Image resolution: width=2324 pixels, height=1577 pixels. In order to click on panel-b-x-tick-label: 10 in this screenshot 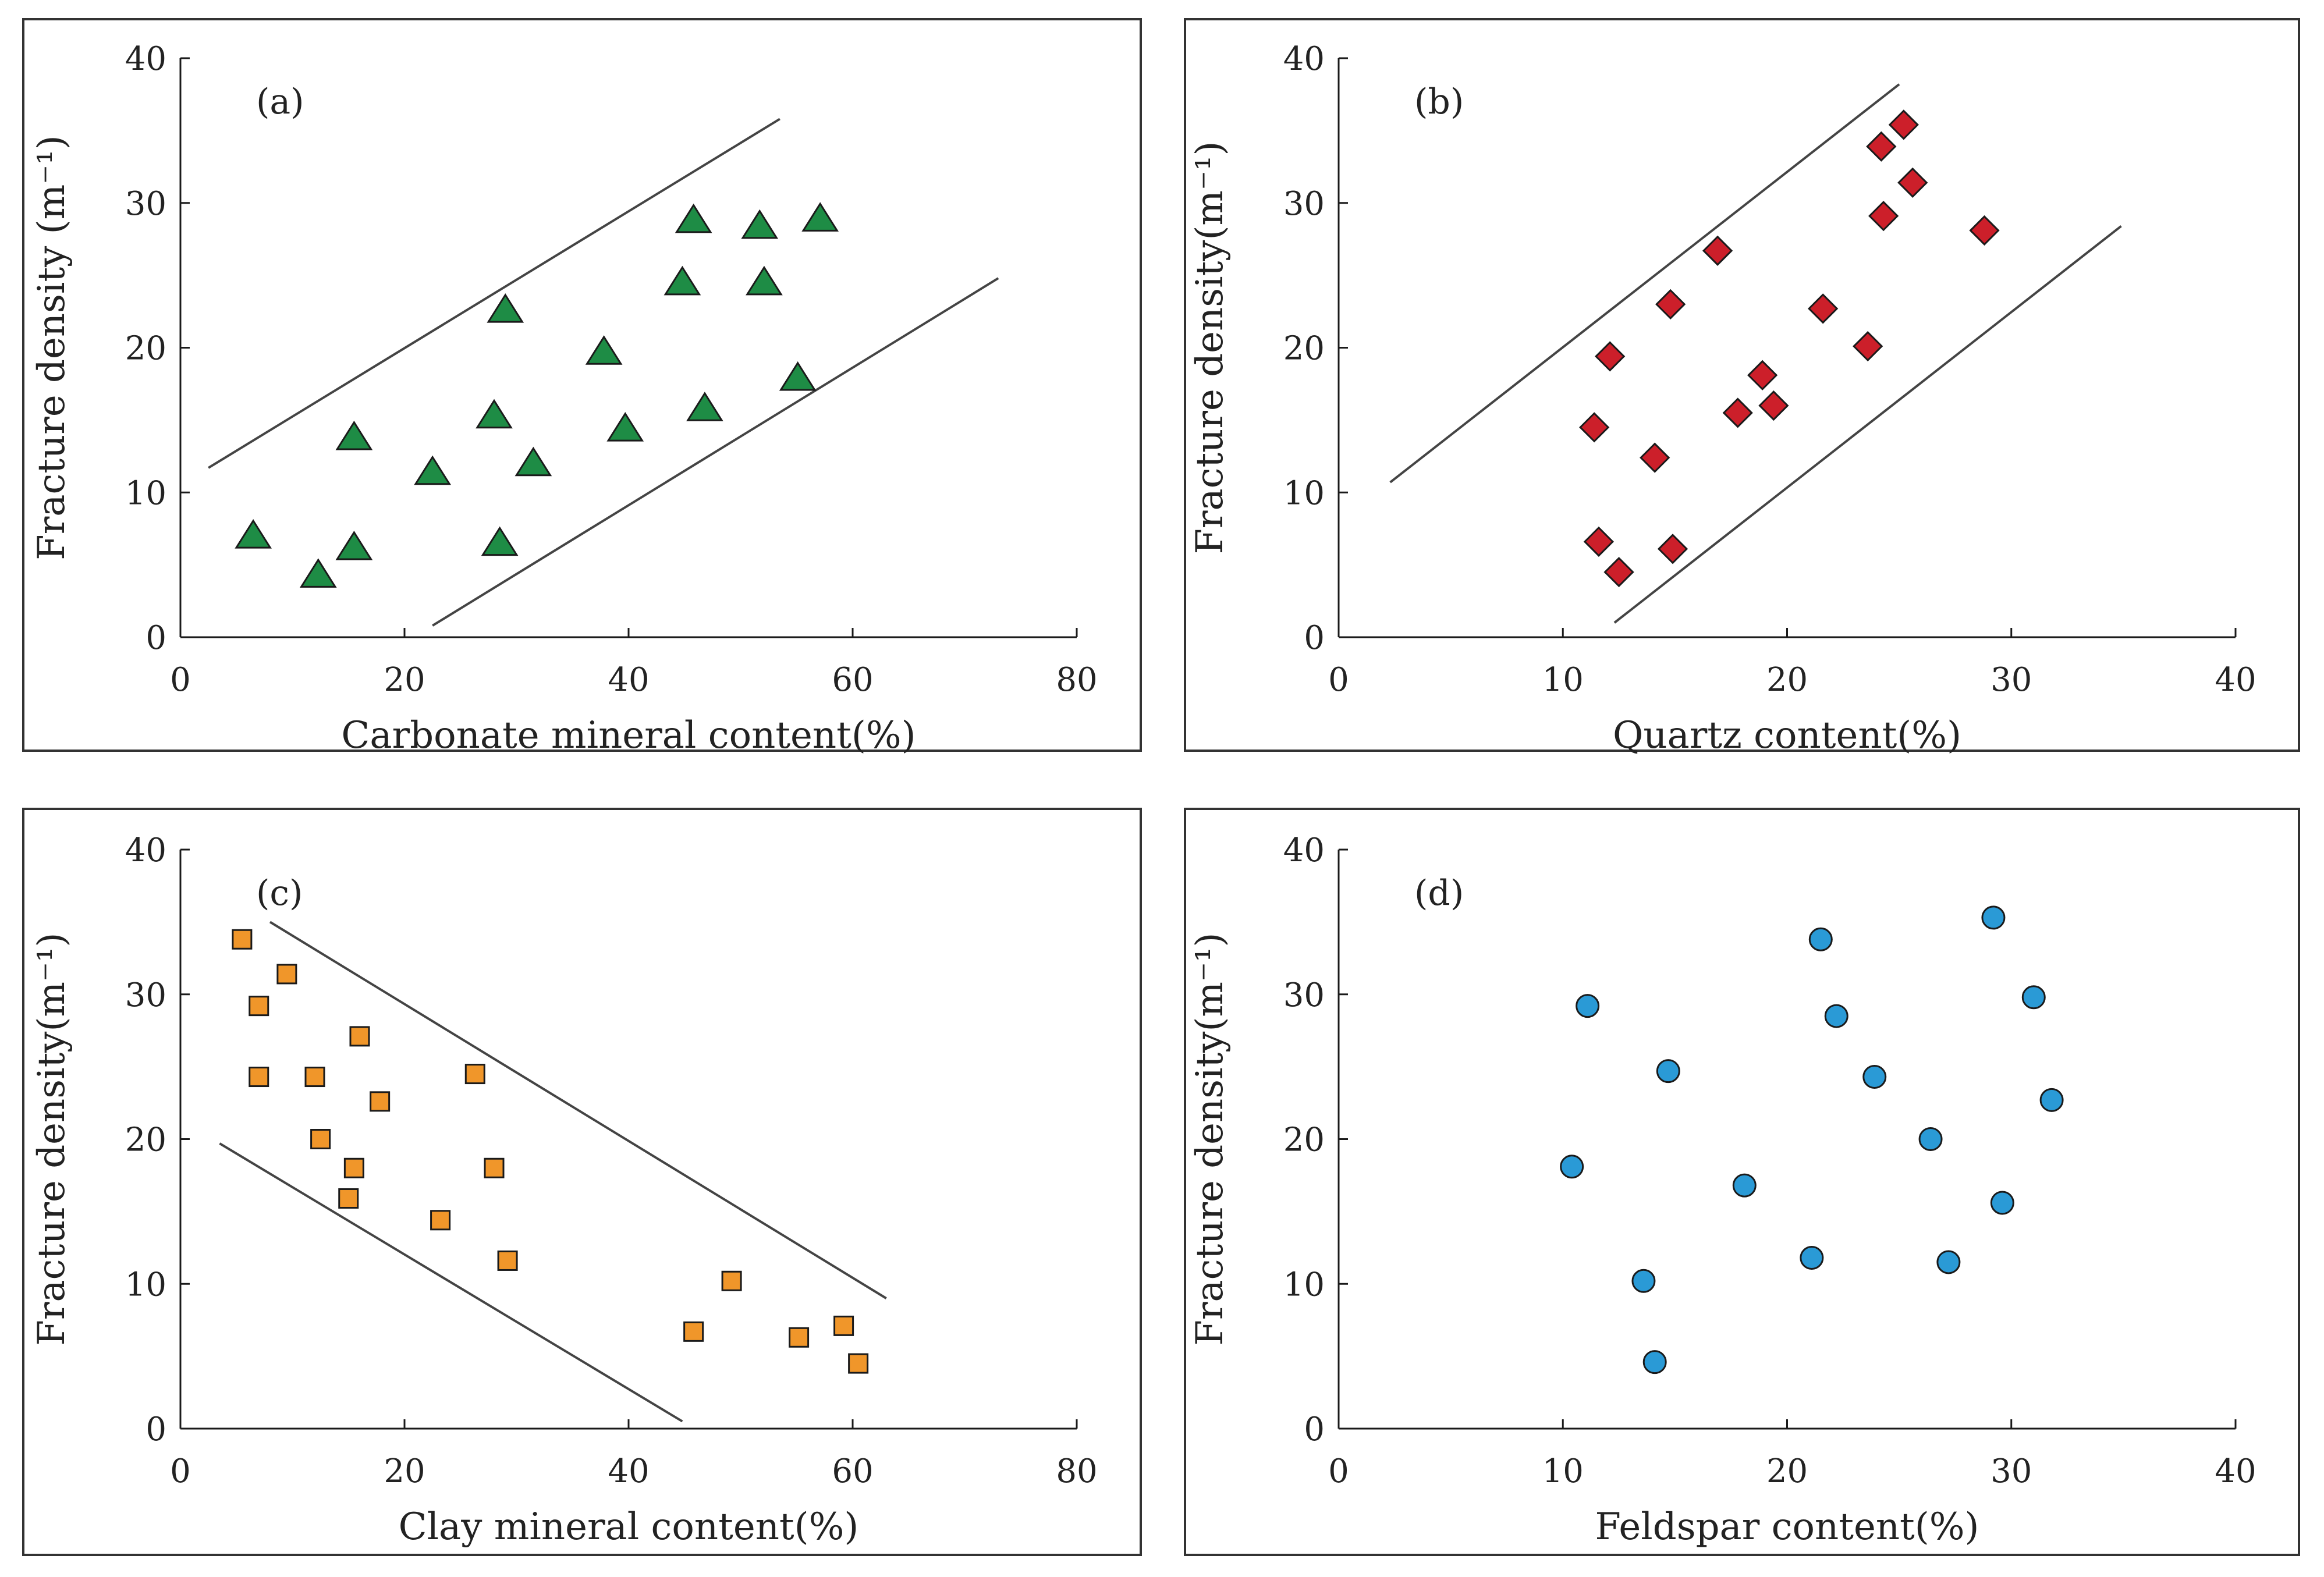, I will do `click(1563, 680)`.